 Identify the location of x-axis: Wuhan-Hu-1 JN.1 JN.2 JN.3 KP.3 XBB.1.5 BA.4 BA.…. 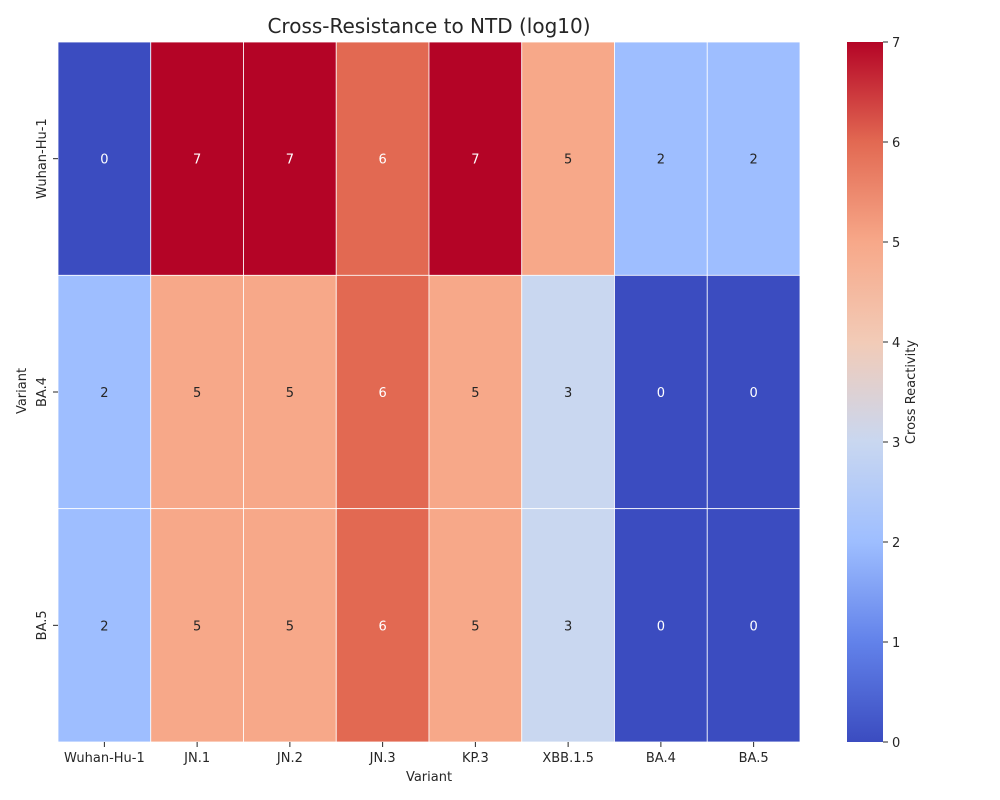
(416, 754).